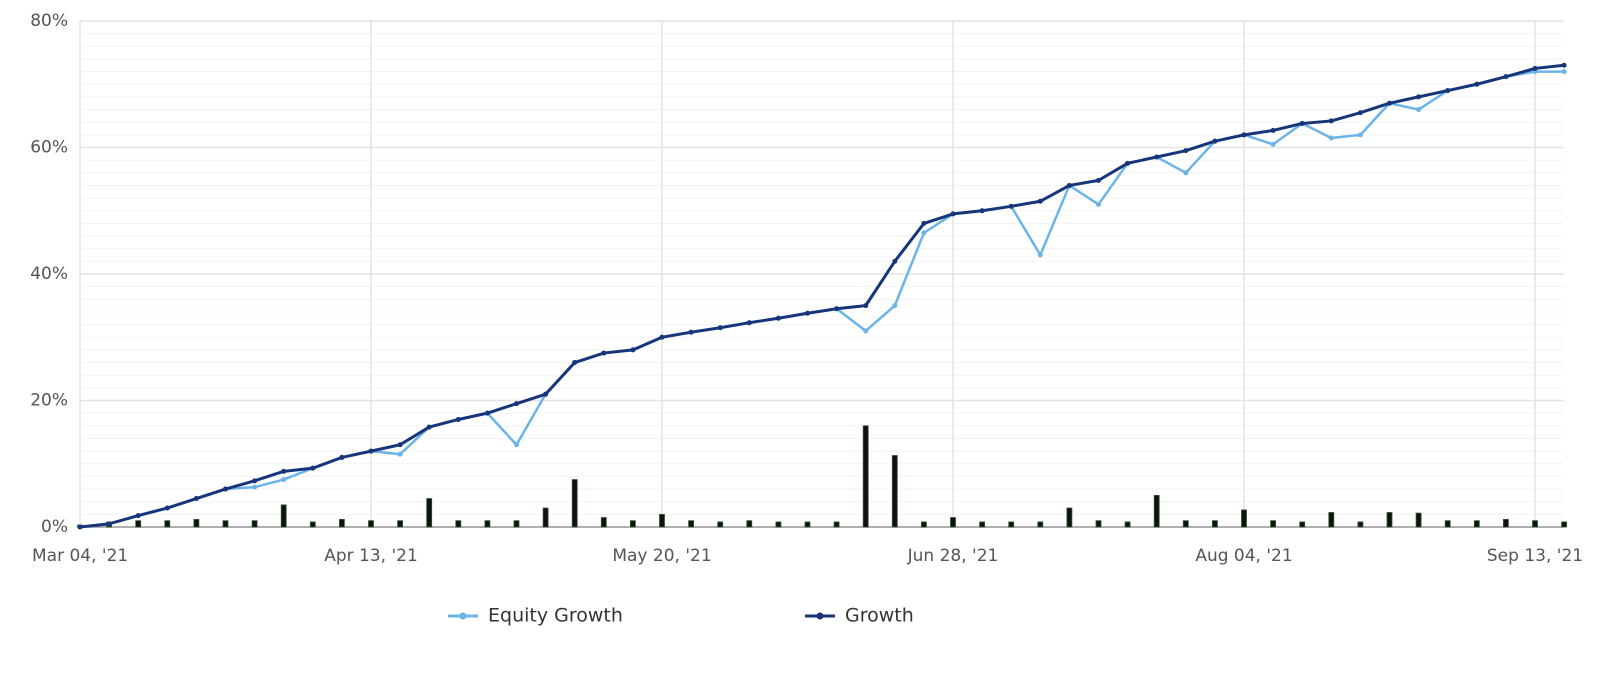 Image resolution: width=1600 pixels, height=676 pixels. I want to click on x-tick-label: Sep 13, '21, so click(1535, 556).